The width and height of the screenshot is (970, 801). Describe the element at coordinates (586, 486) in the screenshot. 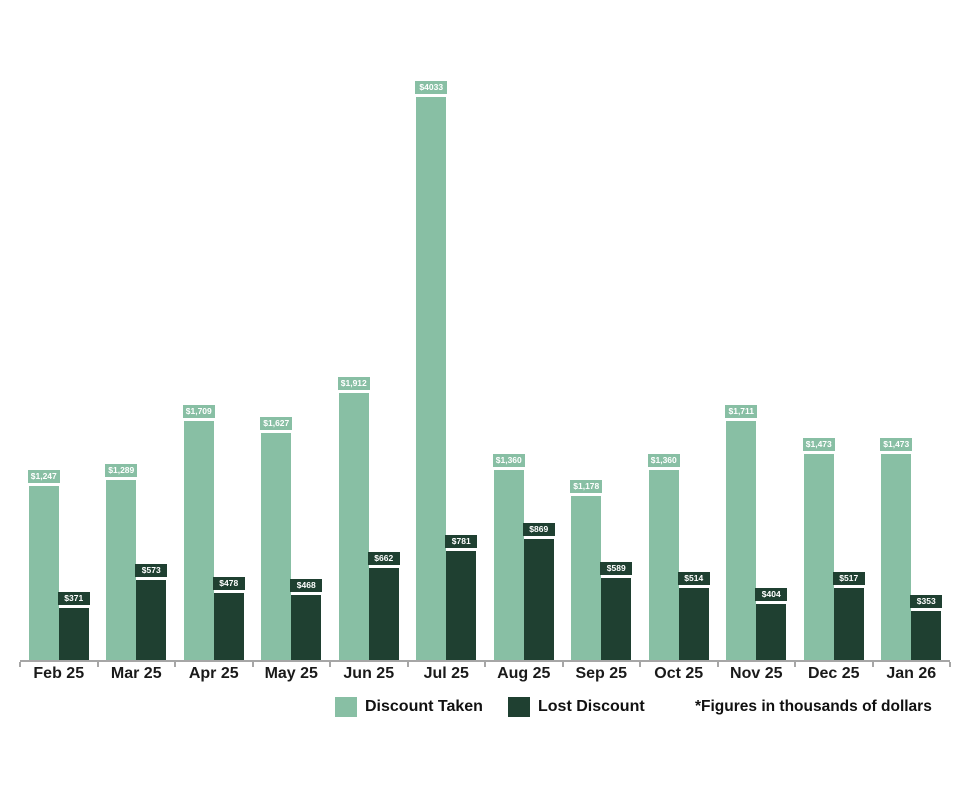

I see `bar-value-label: $1,178` at that location.